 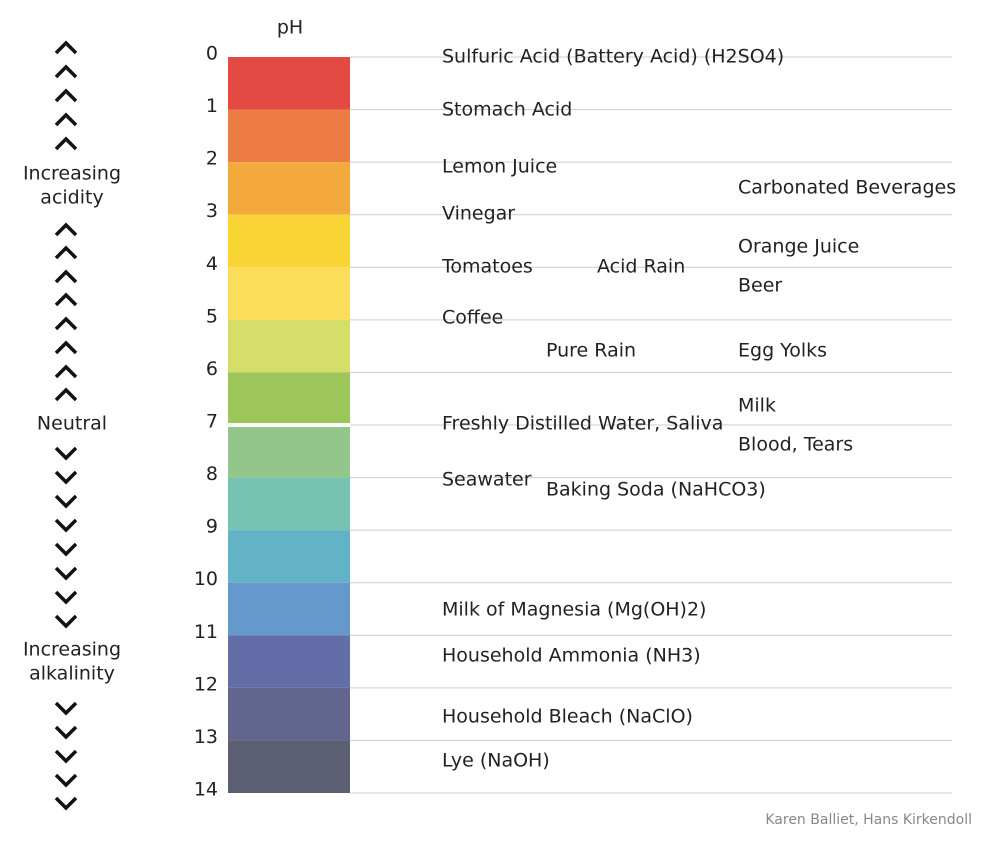 I want to click on tick-label: 14, so click(x=206, y=790).